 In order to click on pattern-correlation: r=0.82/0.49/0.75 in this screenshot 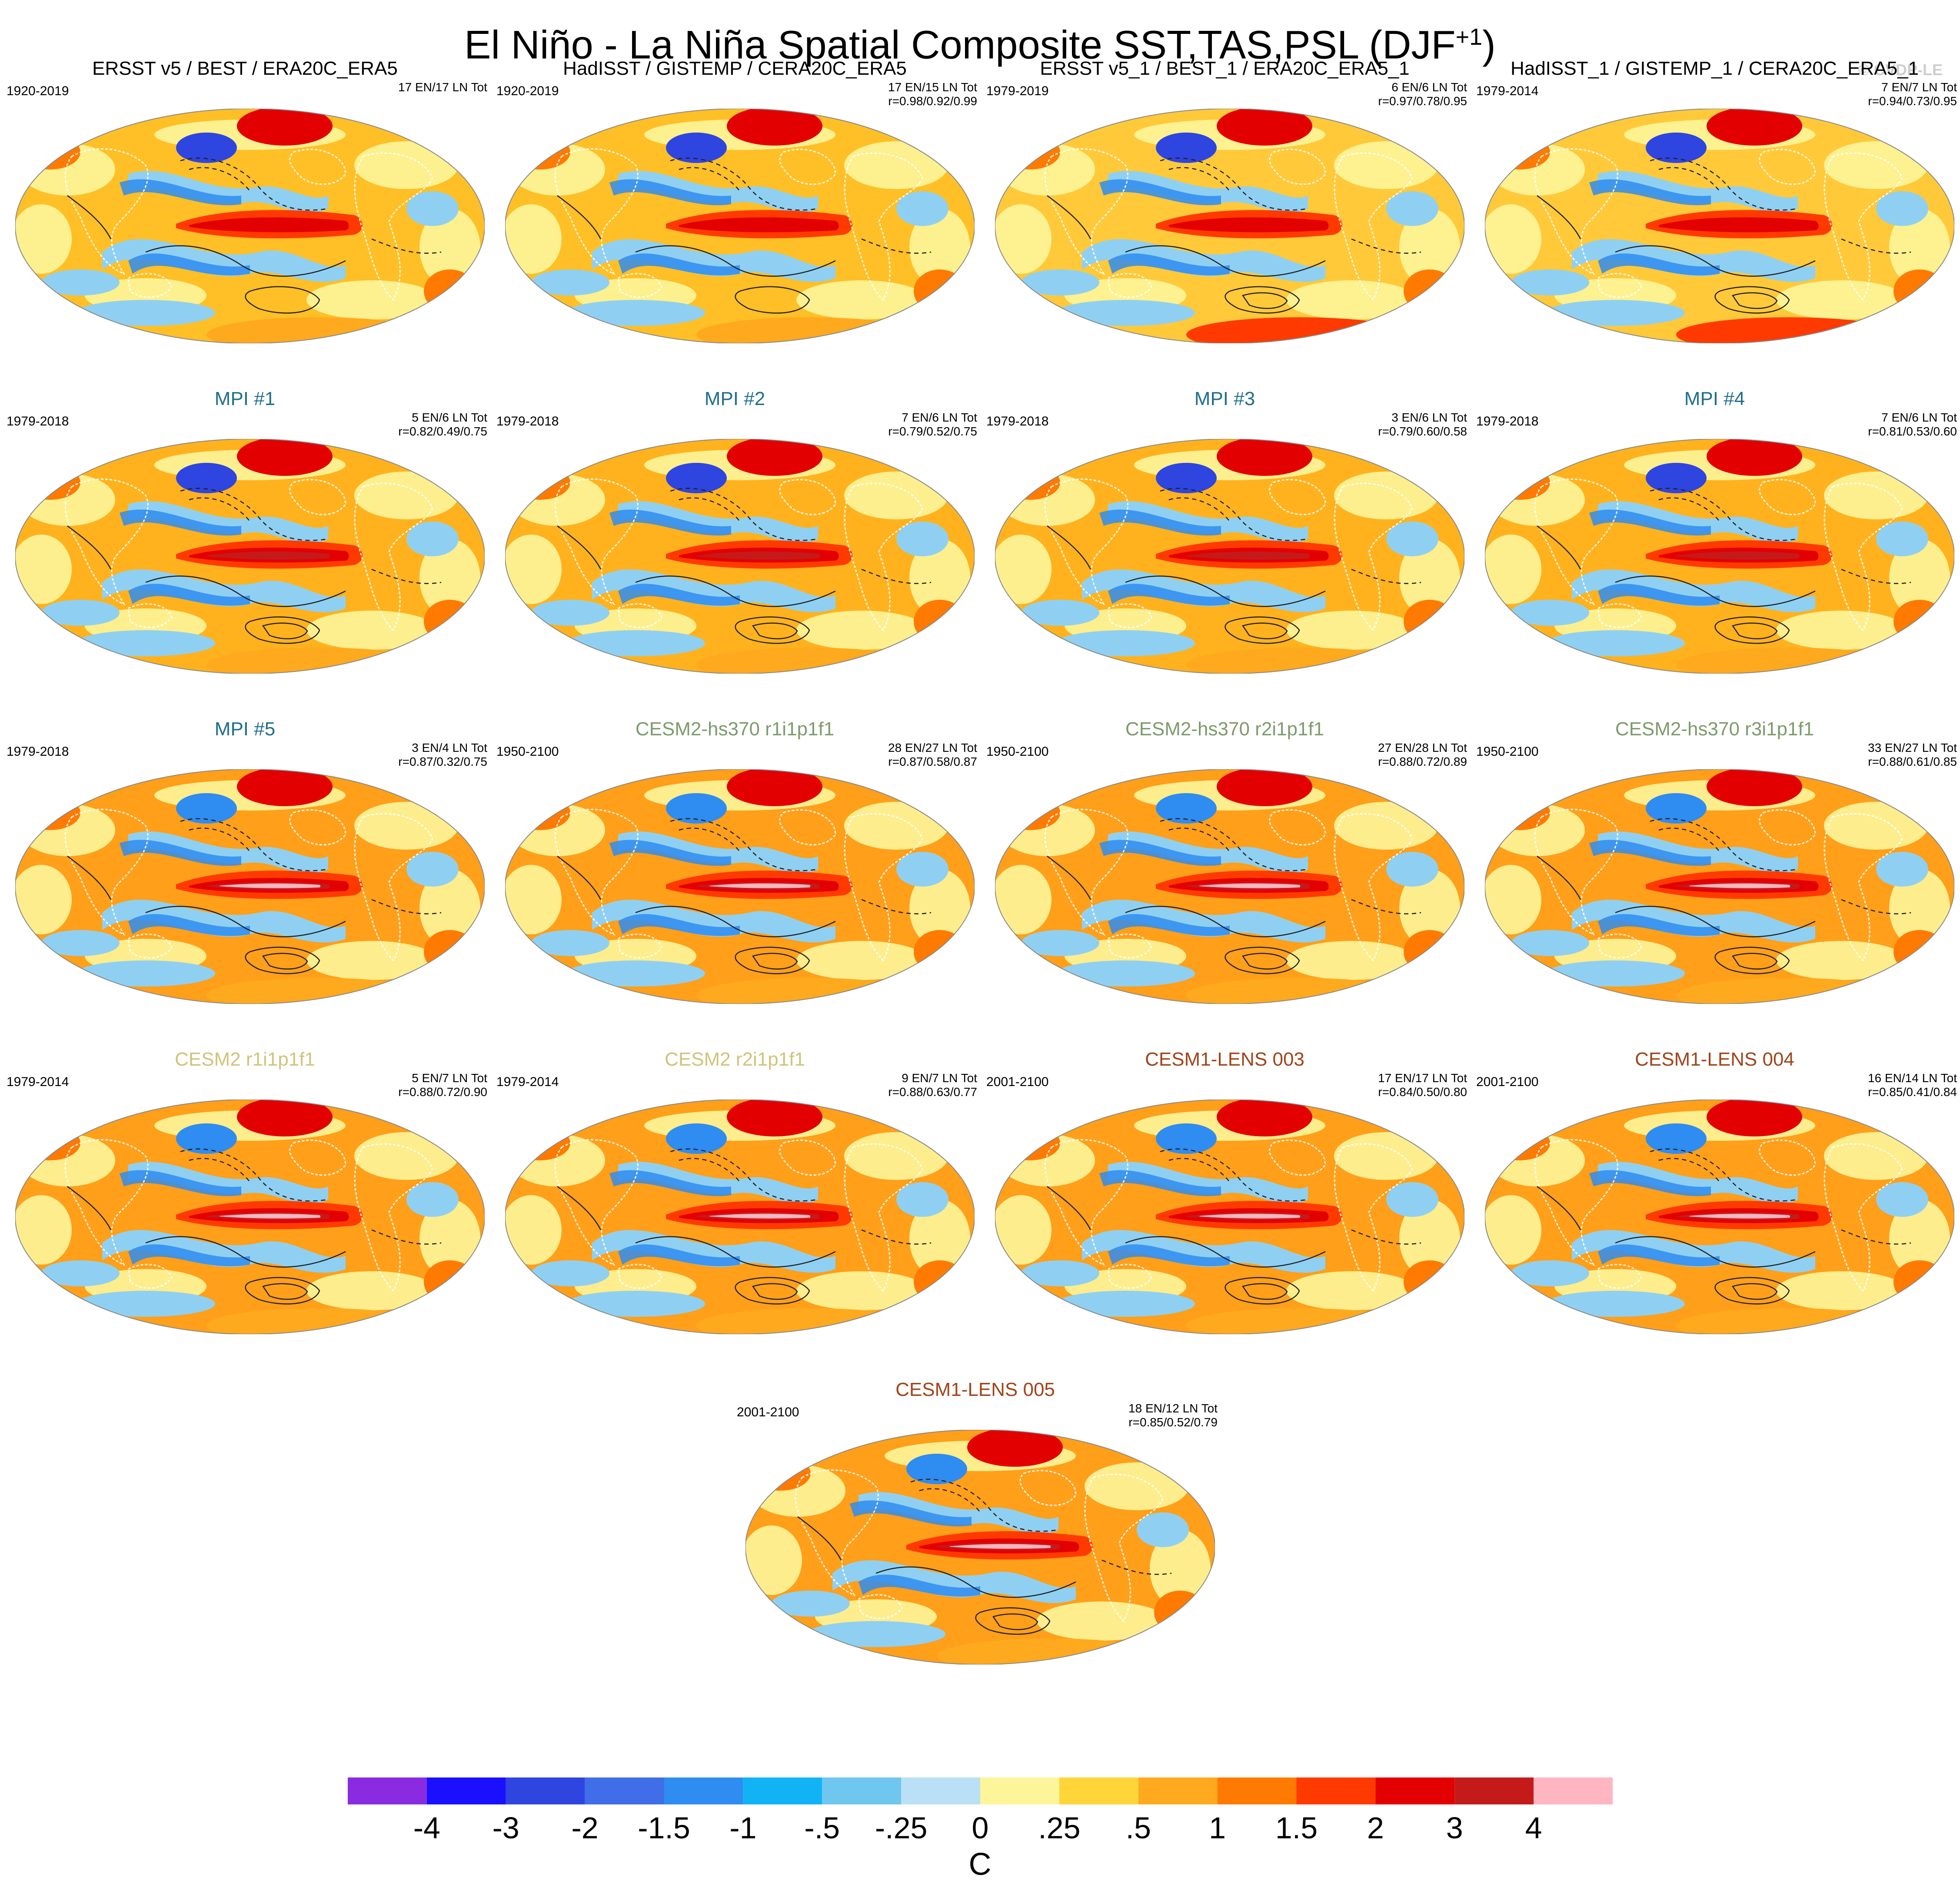, I will do `click(442, 432)`.